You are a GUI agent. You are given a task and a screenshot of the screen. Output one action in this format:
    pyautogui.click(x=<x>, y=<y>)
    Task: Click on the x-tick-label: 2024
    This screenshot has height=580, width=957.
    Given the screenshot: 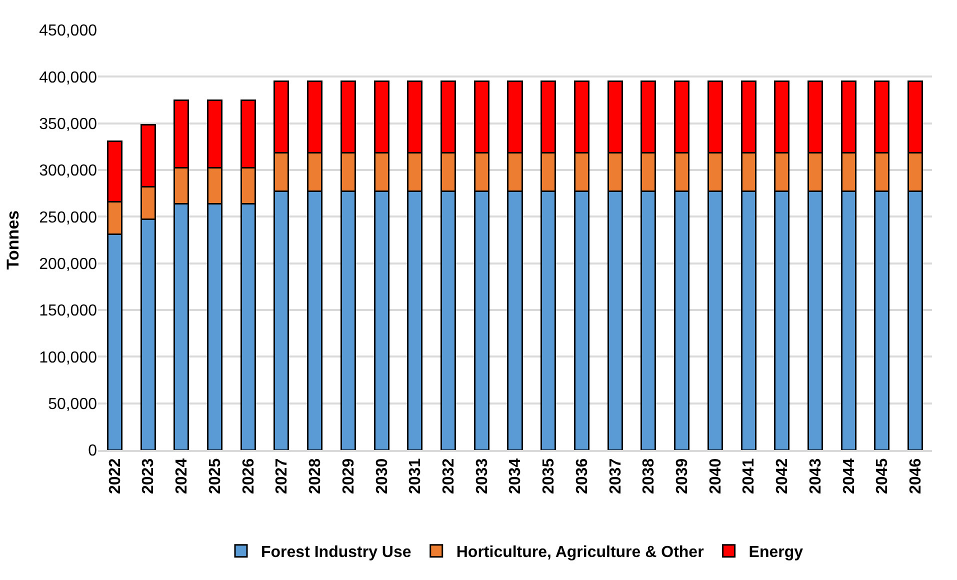 What is the action you would take?
    pyautogui.click(x=182, y=476)
    